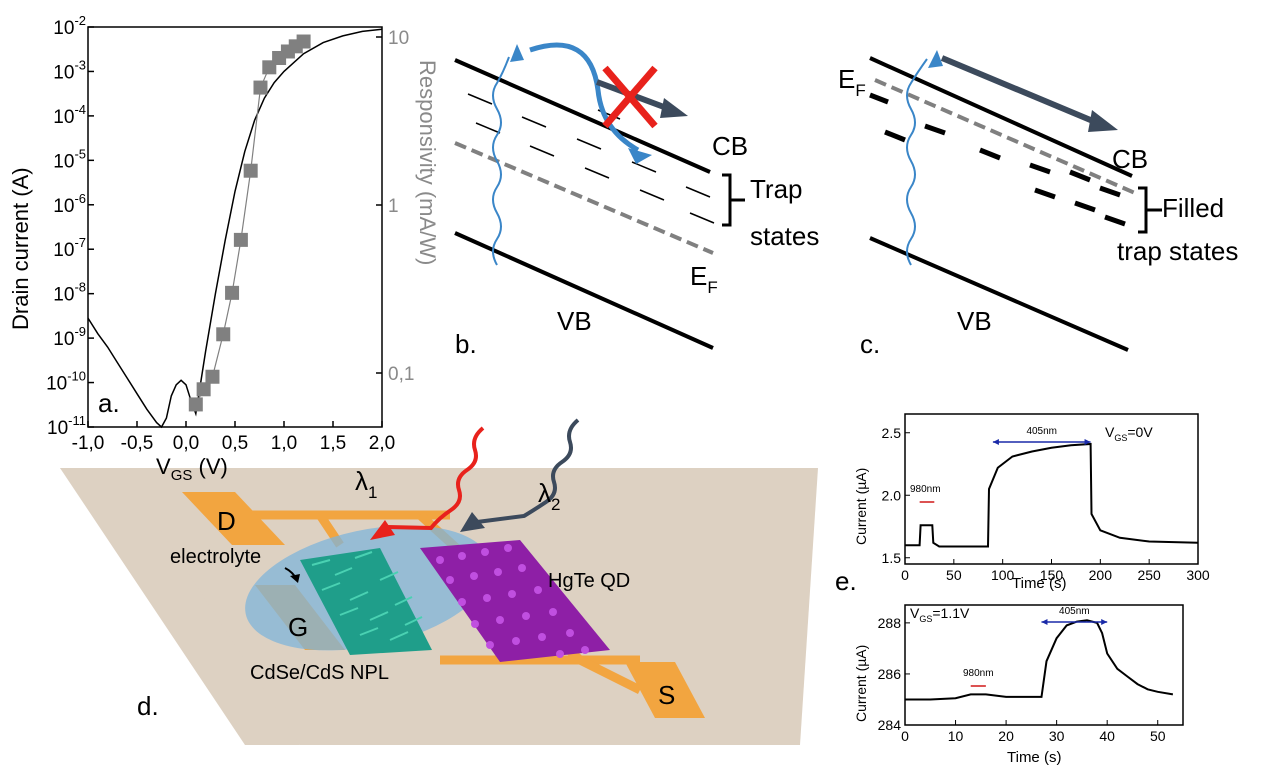 This screenshot has height=766, width=1282. What do you see at coordinates (640, 156) in the screenshot?
I see `trap-transfer-arrowhead-b` at bounding box center [640, 156].